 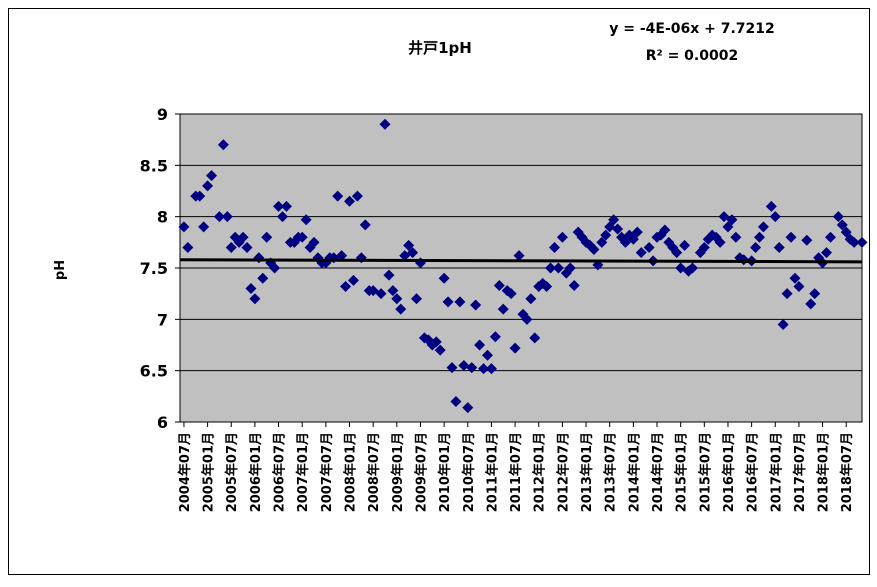 I want to click on y-tick-label: 6.5, so click(x=154, y=371).